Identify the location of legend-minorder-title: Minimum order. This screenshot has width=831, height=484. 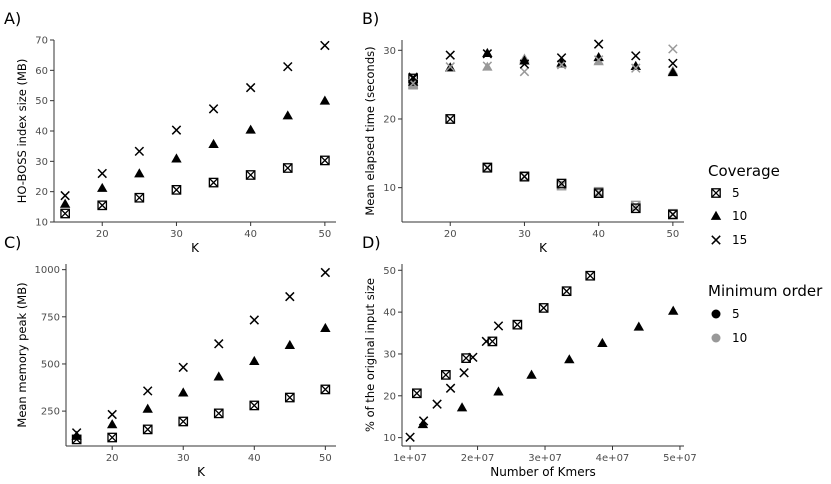
(765, 291).